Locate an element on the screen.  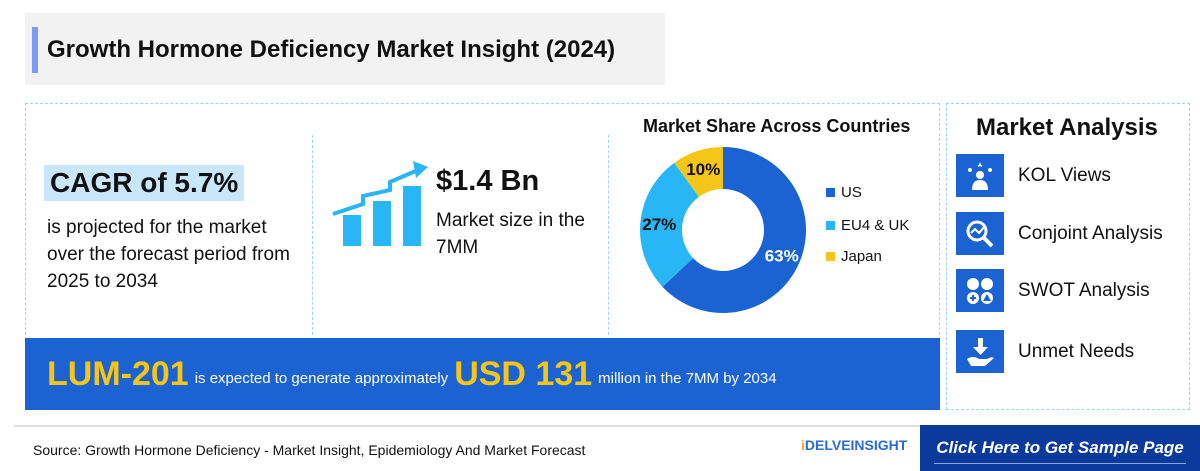
title-box is located at coordinates (345, 49).